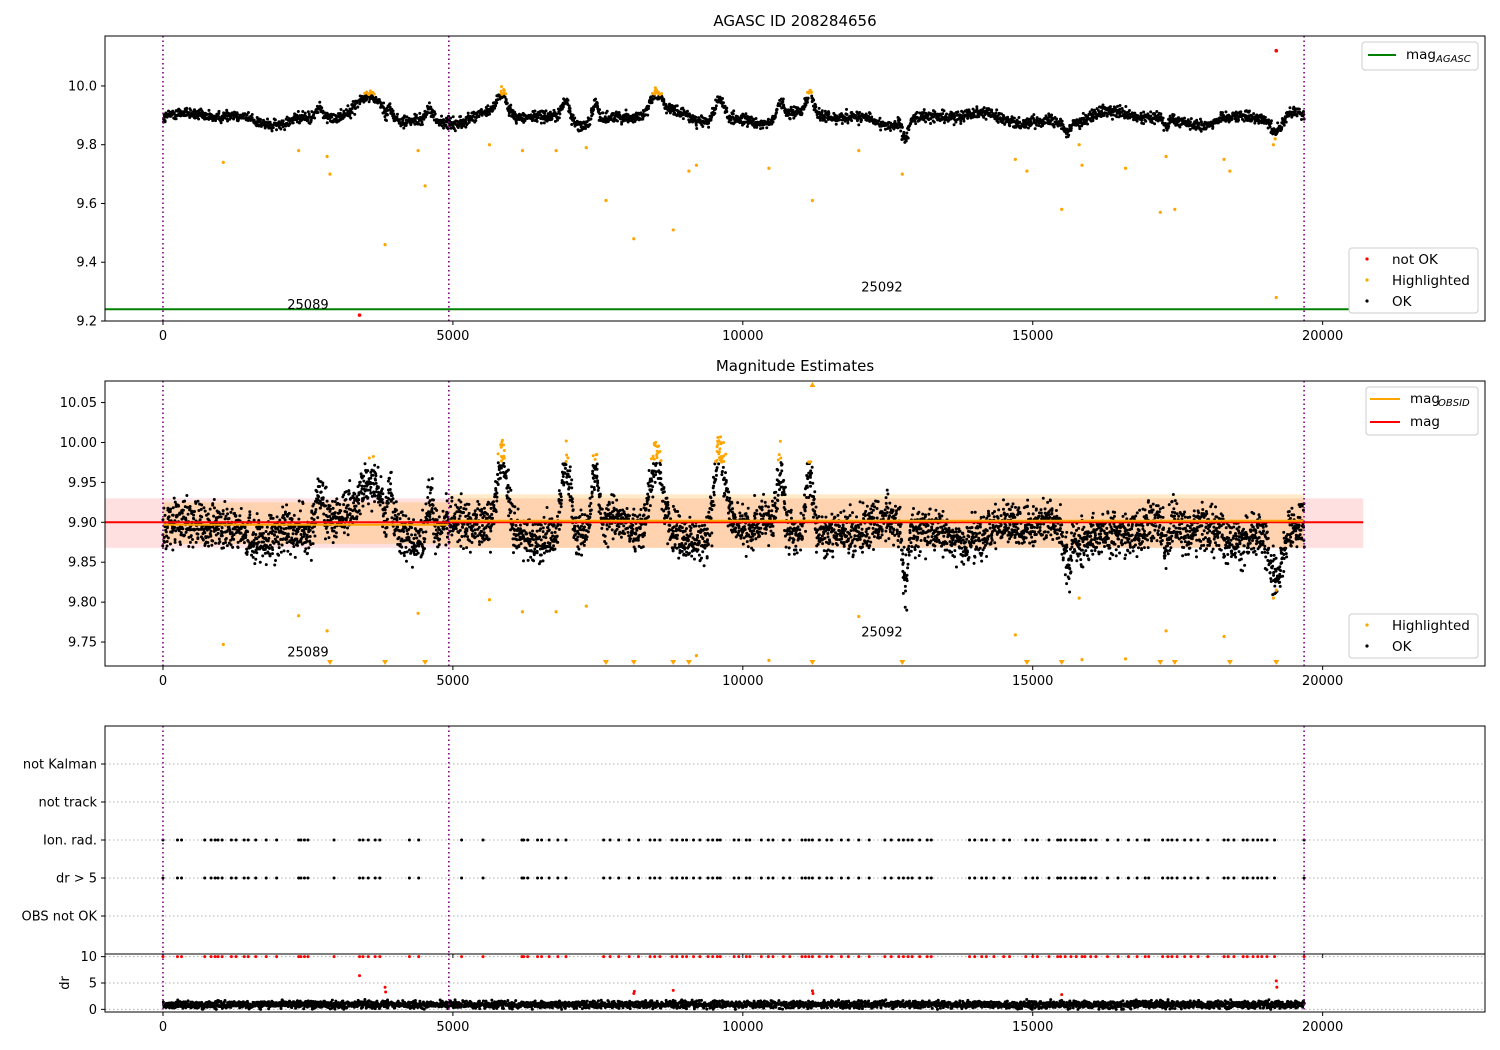 This screenshot has height=1050, width=1500. Describe the element at coordinates (772, 992) in the screenshot. I see `dr-panel: 0 5 10 0 5000 10000 15000 20000 dr` at that location.